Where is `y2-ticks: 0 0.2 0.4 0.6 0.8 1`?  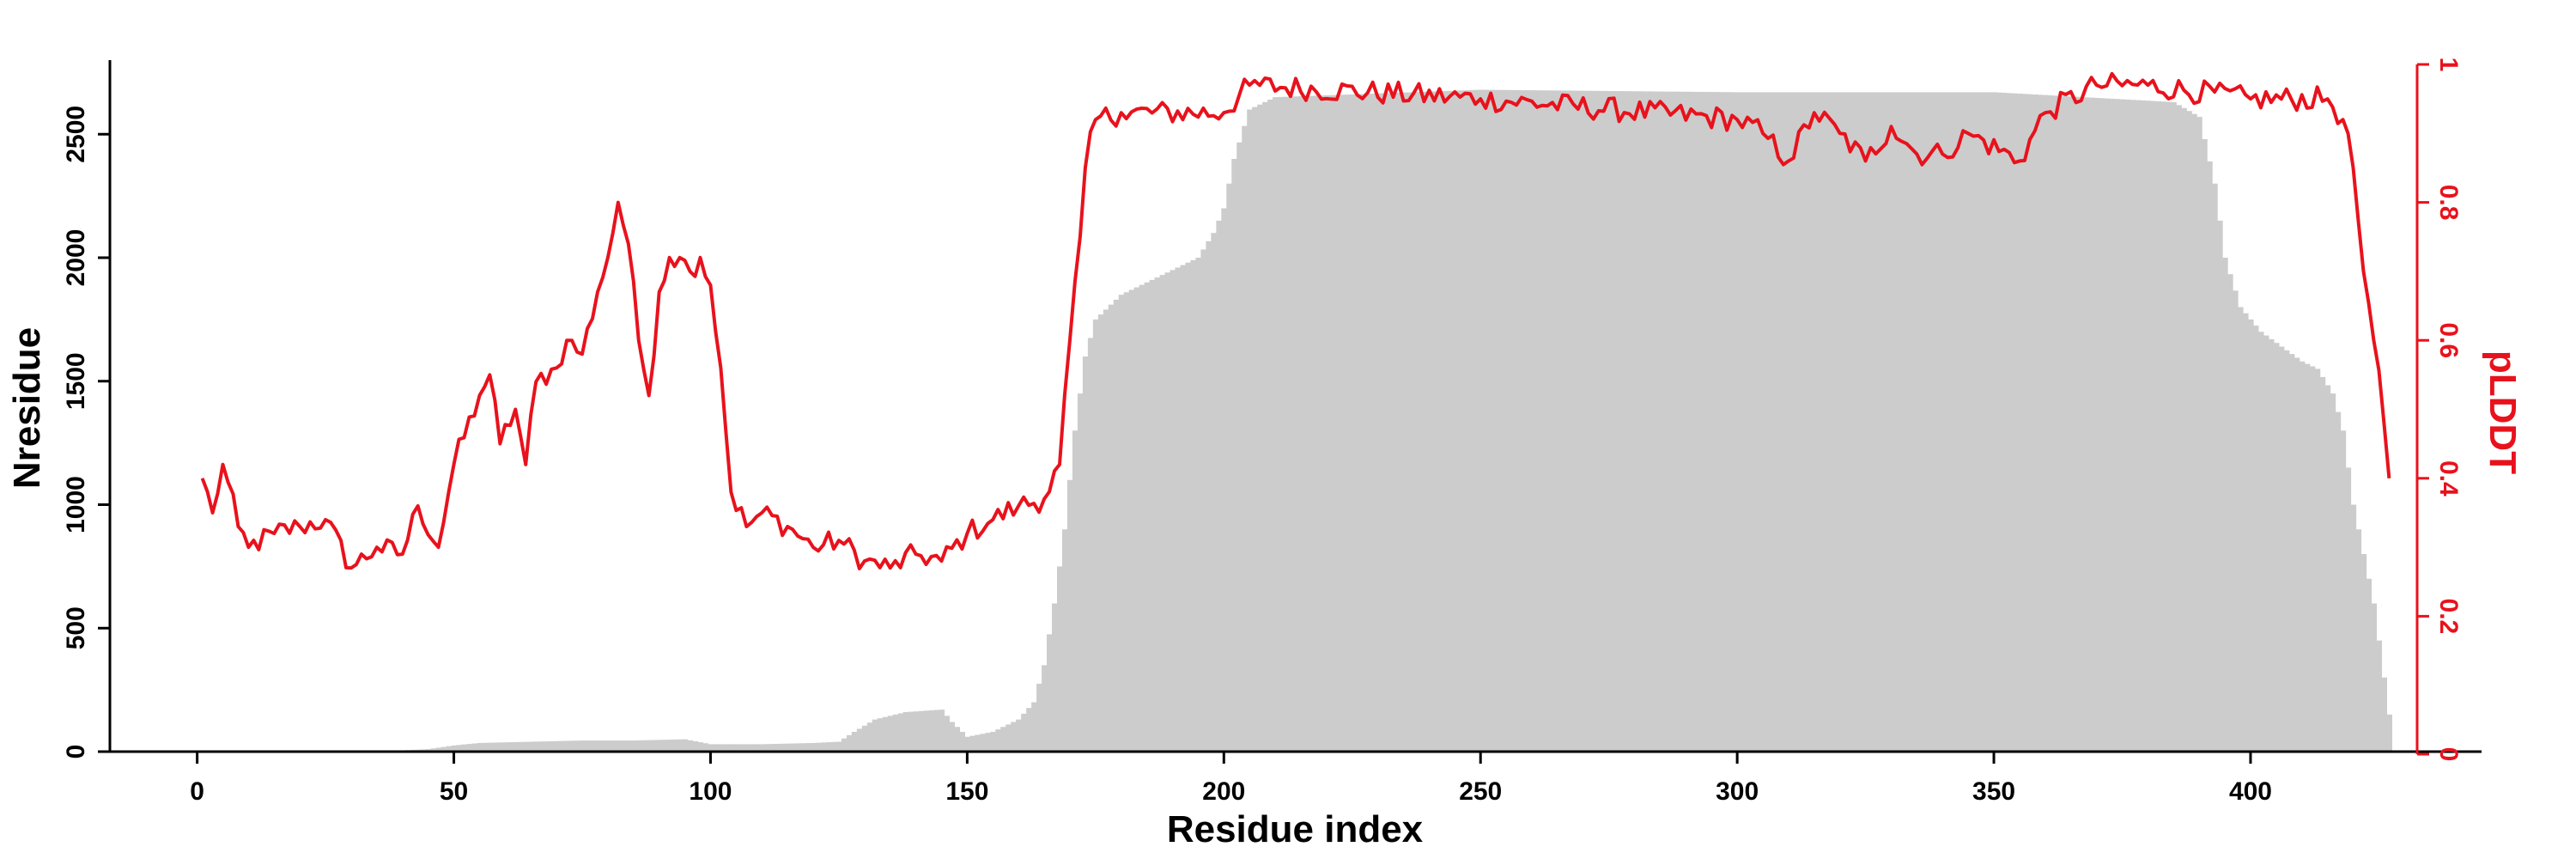 y2-ticks: 0 0.2 0.4 0.6 0.8 1 is located at coordinates (2440, 410).